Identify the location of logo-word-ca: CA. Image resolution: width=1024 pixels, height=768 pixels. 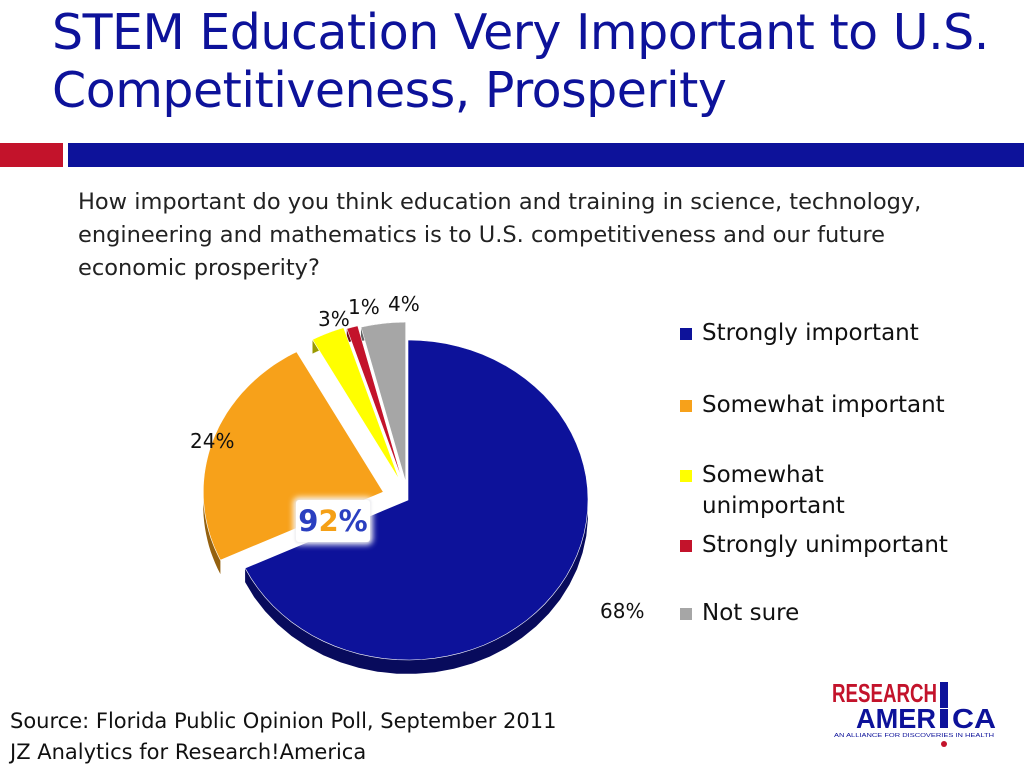
(974, 718).